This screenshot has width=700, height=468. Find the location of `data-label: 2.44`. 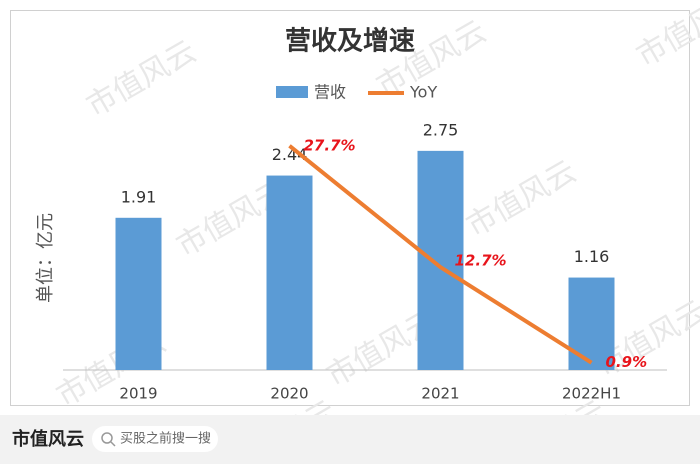

data-label: 2.44 is located at coordinates (290, 154).